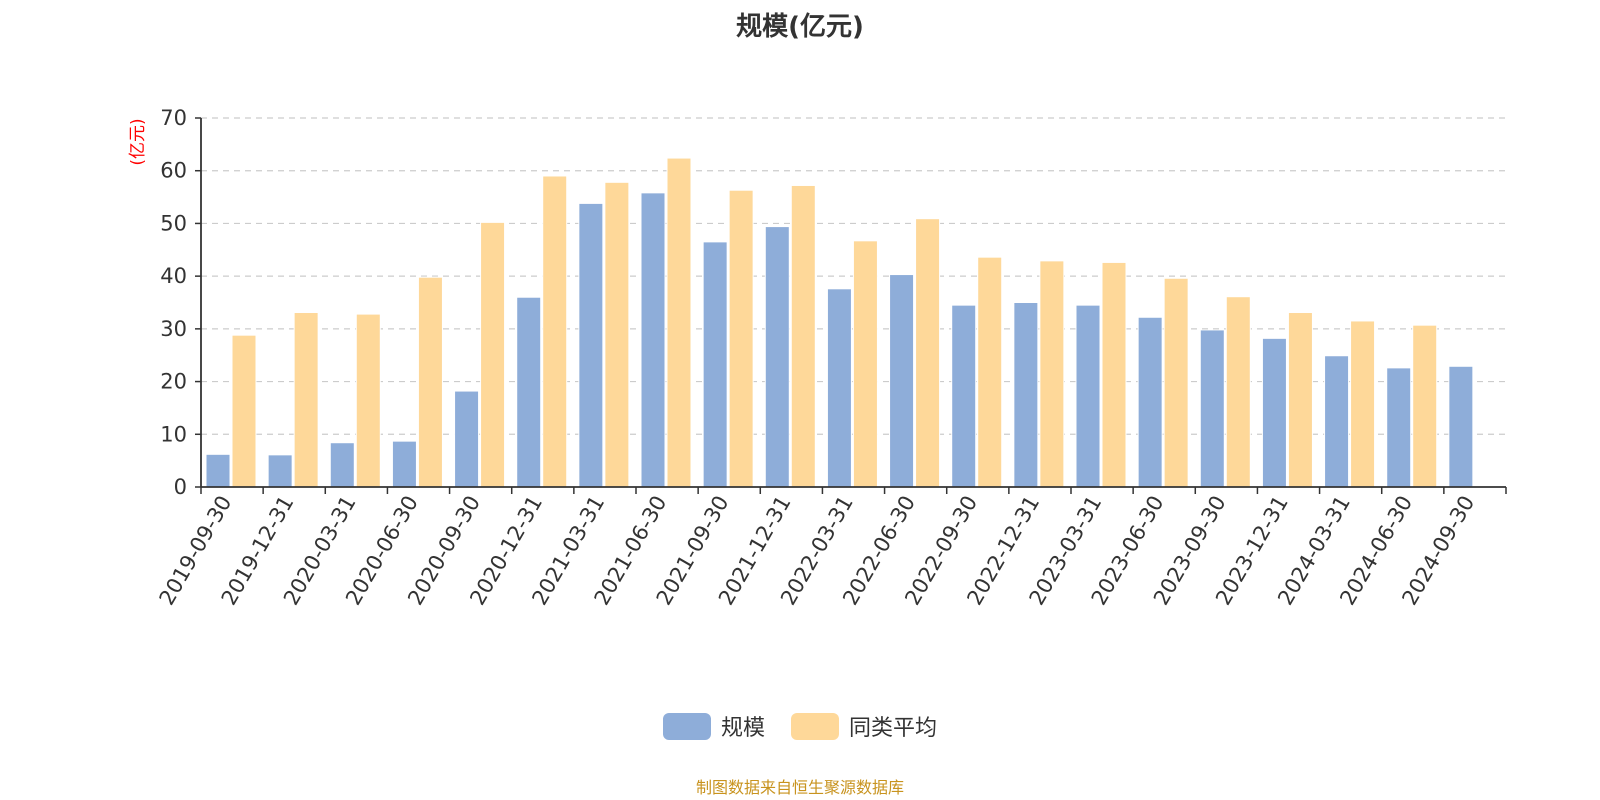 Image resolution: width=1600 pixels, height=800 pixels. I want to click on legend-item-series-1: 规模, so click(713, 726).